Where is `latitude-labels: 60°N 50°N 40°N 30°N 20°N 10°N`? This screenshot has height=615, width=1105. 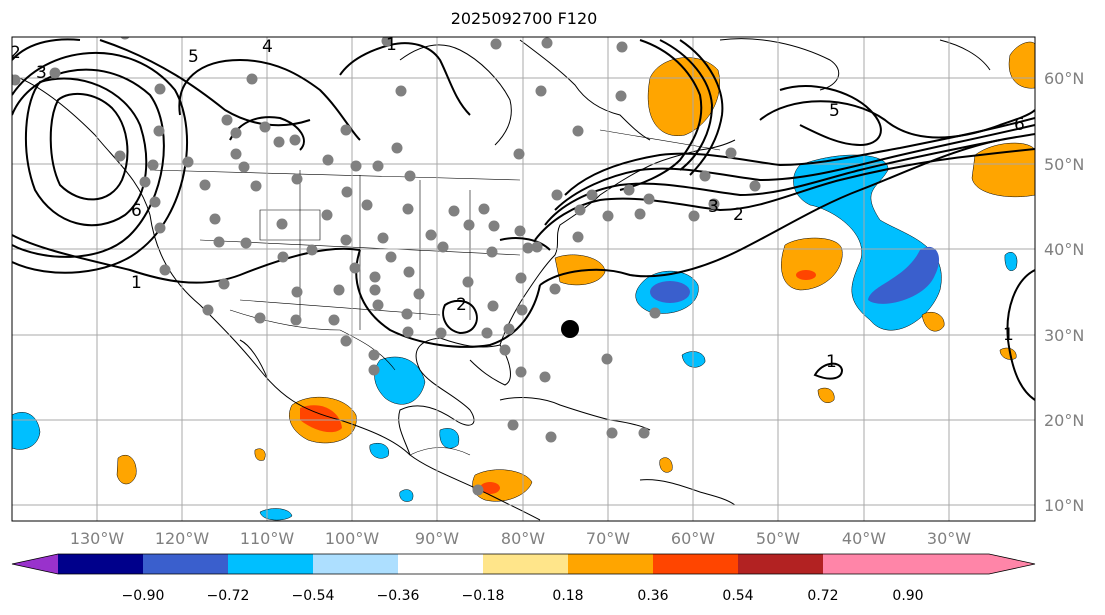 latitude-labels: 60°N 50°N 40°N 30°N 20°N 10°N is located at coordinates (1064, 292).